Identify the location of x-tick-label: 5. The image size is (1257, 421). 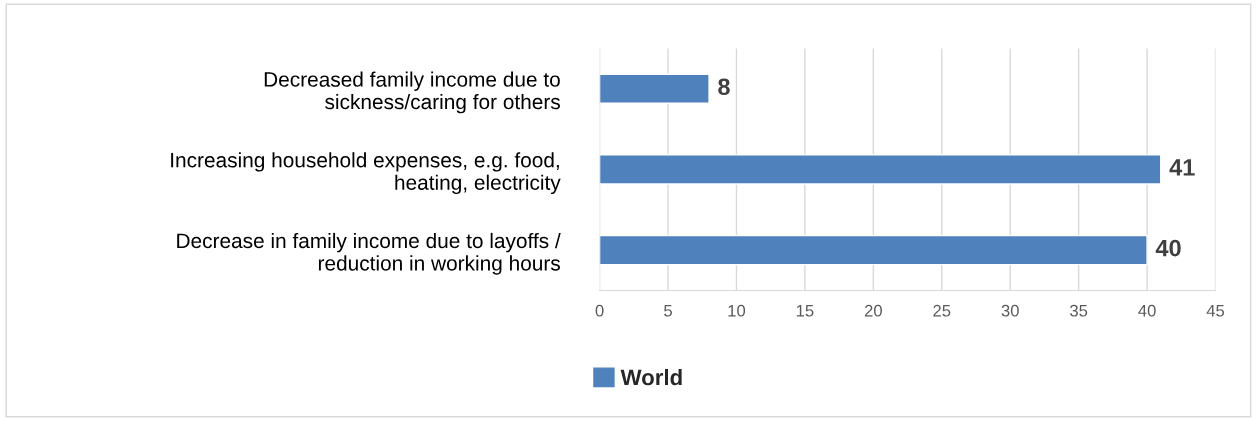
(668, 310).